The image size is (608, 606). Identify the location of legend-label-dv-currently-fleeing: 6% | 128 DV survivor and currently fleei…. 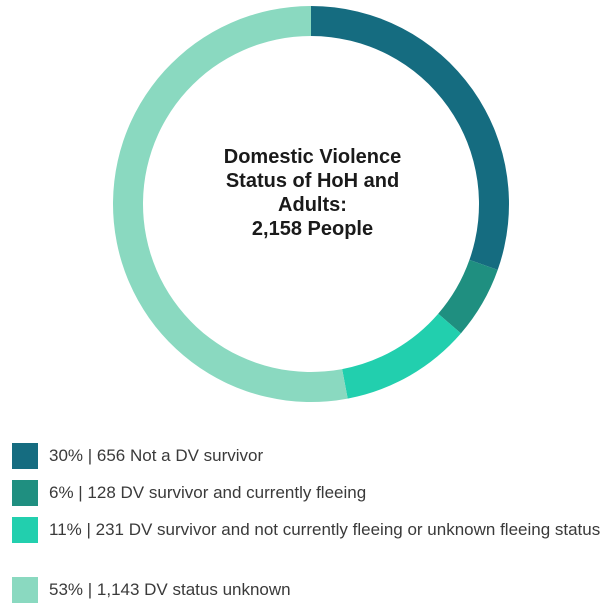
(208, 492).